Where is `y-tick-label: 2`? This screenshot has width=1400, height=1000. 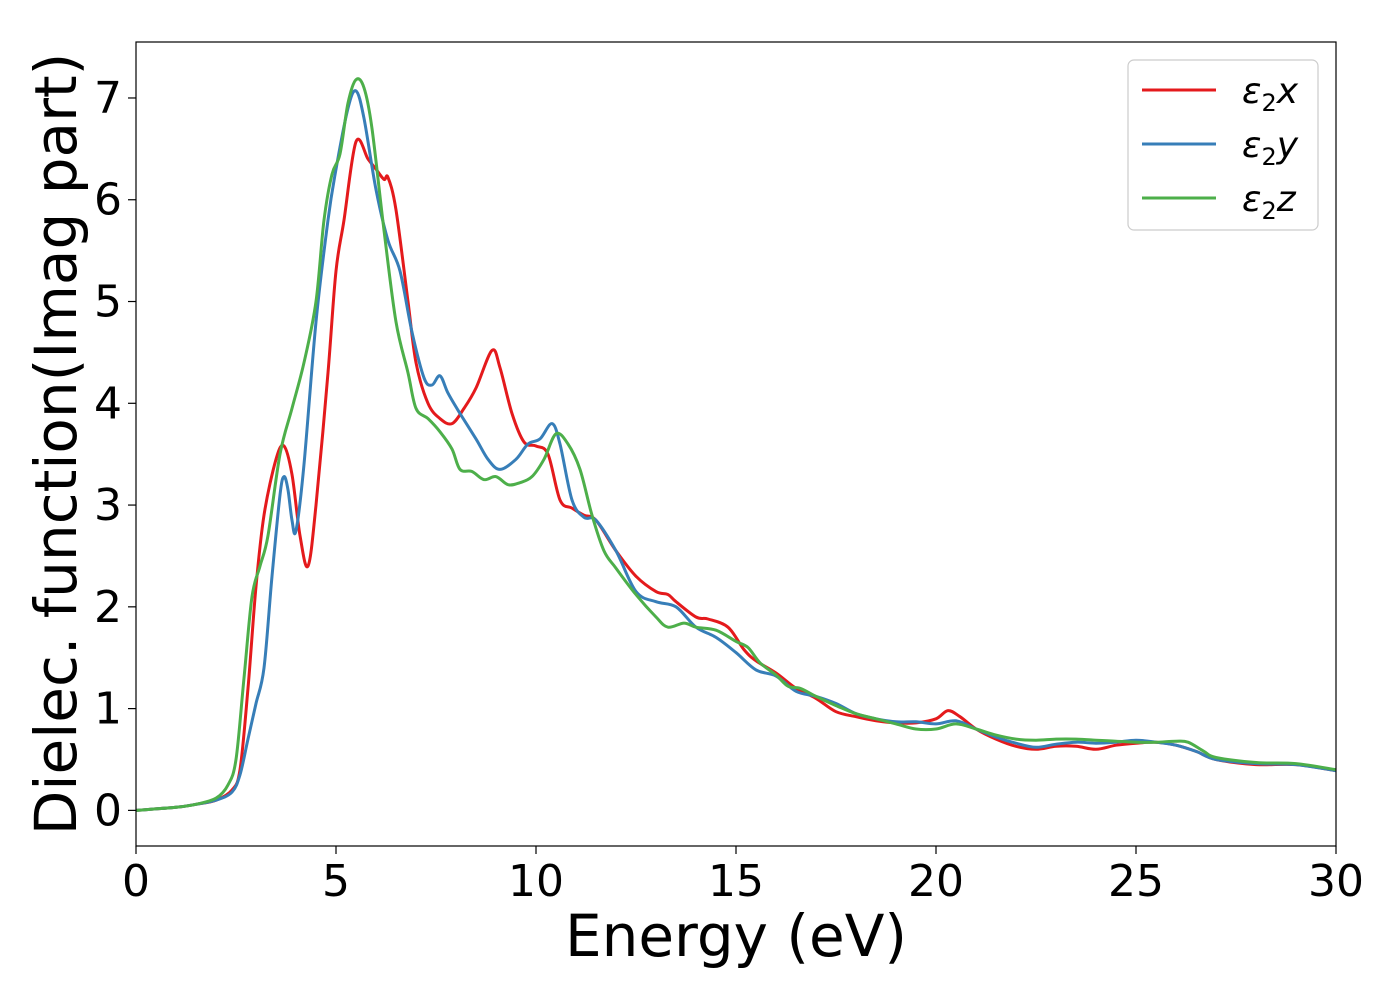 y-tick-label: 2 is located at coordinates (108, 607).